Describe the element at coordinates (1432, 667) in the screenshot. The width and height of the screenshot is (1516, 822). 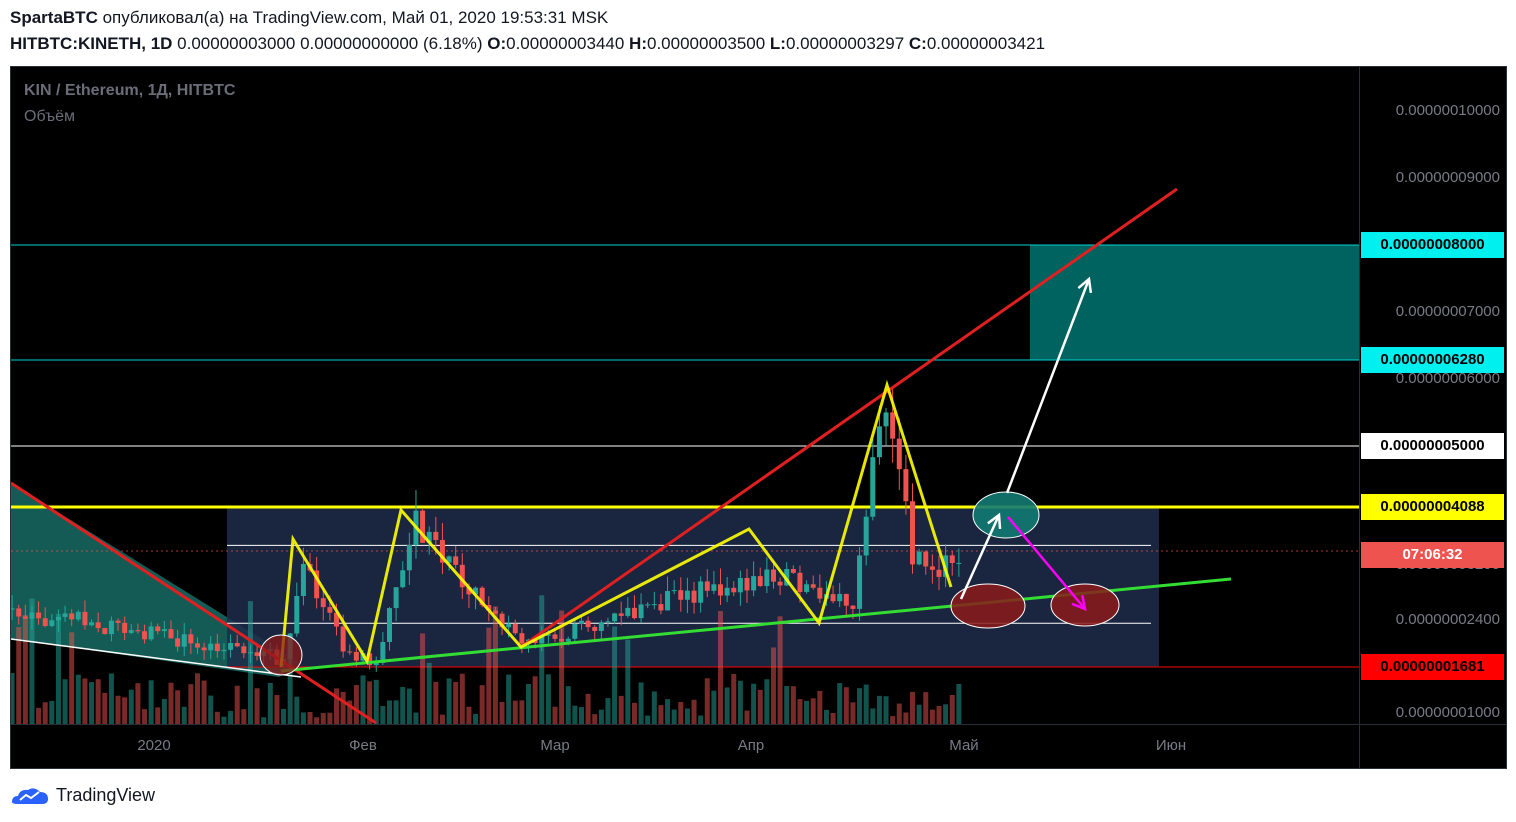
I see `price-label-5: 0.00000001681` at that location.